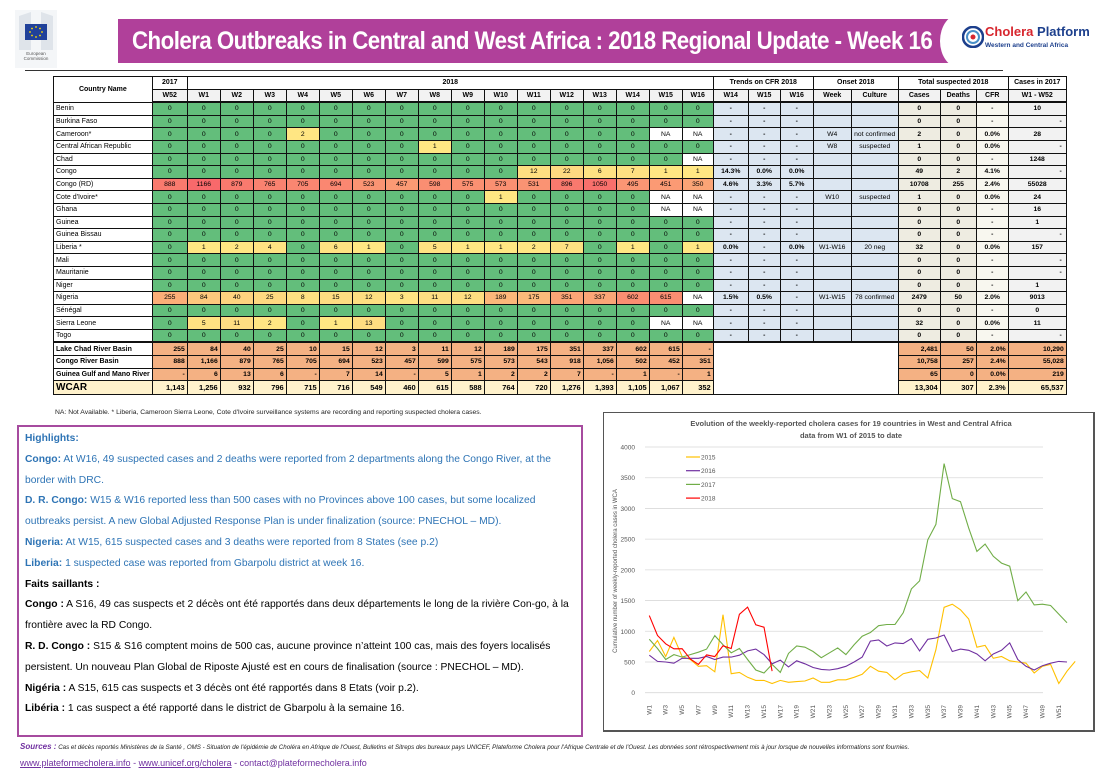 The image size is (1108, 776). I want to click on cases-w52: 255, so click(169, 298).